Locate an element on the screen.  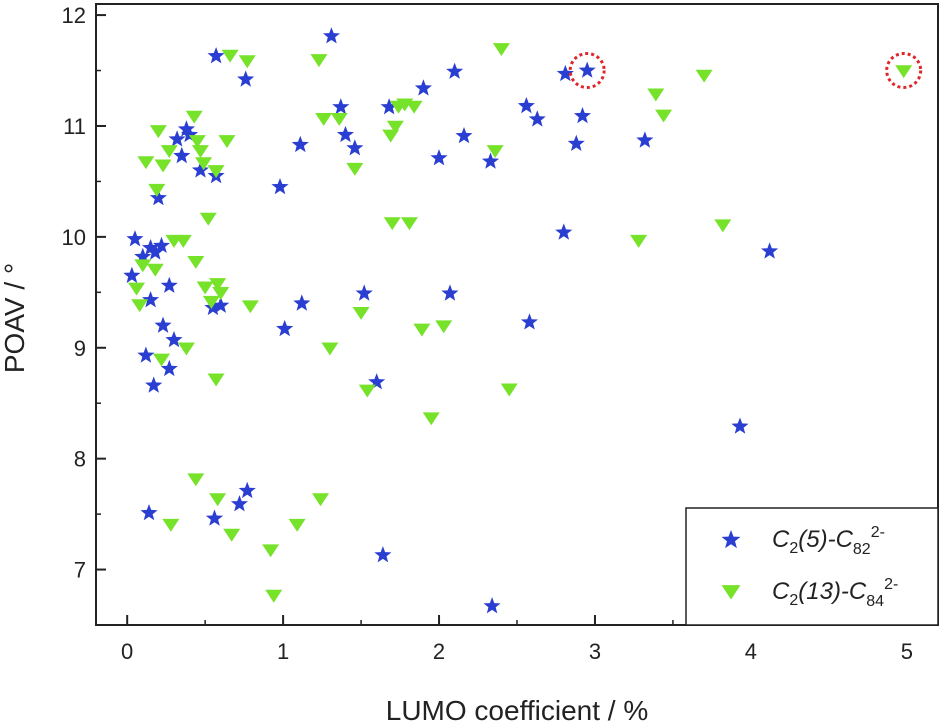
y-tick-label-4: 11 is located at coordinates (74, 126).